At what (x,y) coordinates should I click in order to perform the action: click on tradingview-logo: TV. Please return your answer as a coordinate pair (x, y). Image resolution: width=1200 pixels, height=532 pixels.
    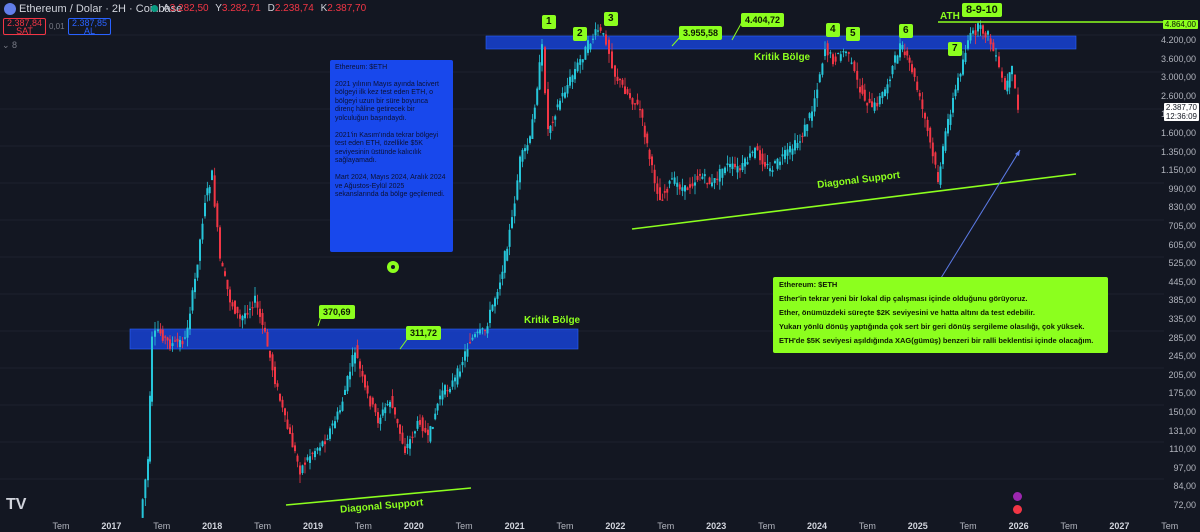
    Looking at the image, I should click on (16, 504).